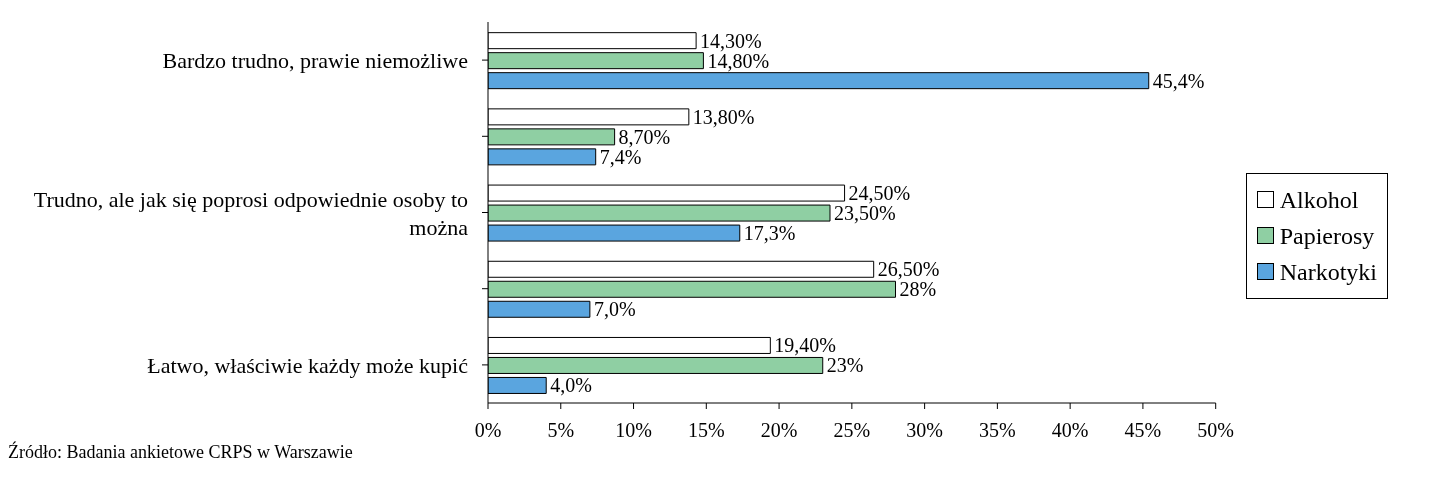 This screenshot has width=1441, height=477. I want to click on data-label: 7,0%, so click(614, 309).